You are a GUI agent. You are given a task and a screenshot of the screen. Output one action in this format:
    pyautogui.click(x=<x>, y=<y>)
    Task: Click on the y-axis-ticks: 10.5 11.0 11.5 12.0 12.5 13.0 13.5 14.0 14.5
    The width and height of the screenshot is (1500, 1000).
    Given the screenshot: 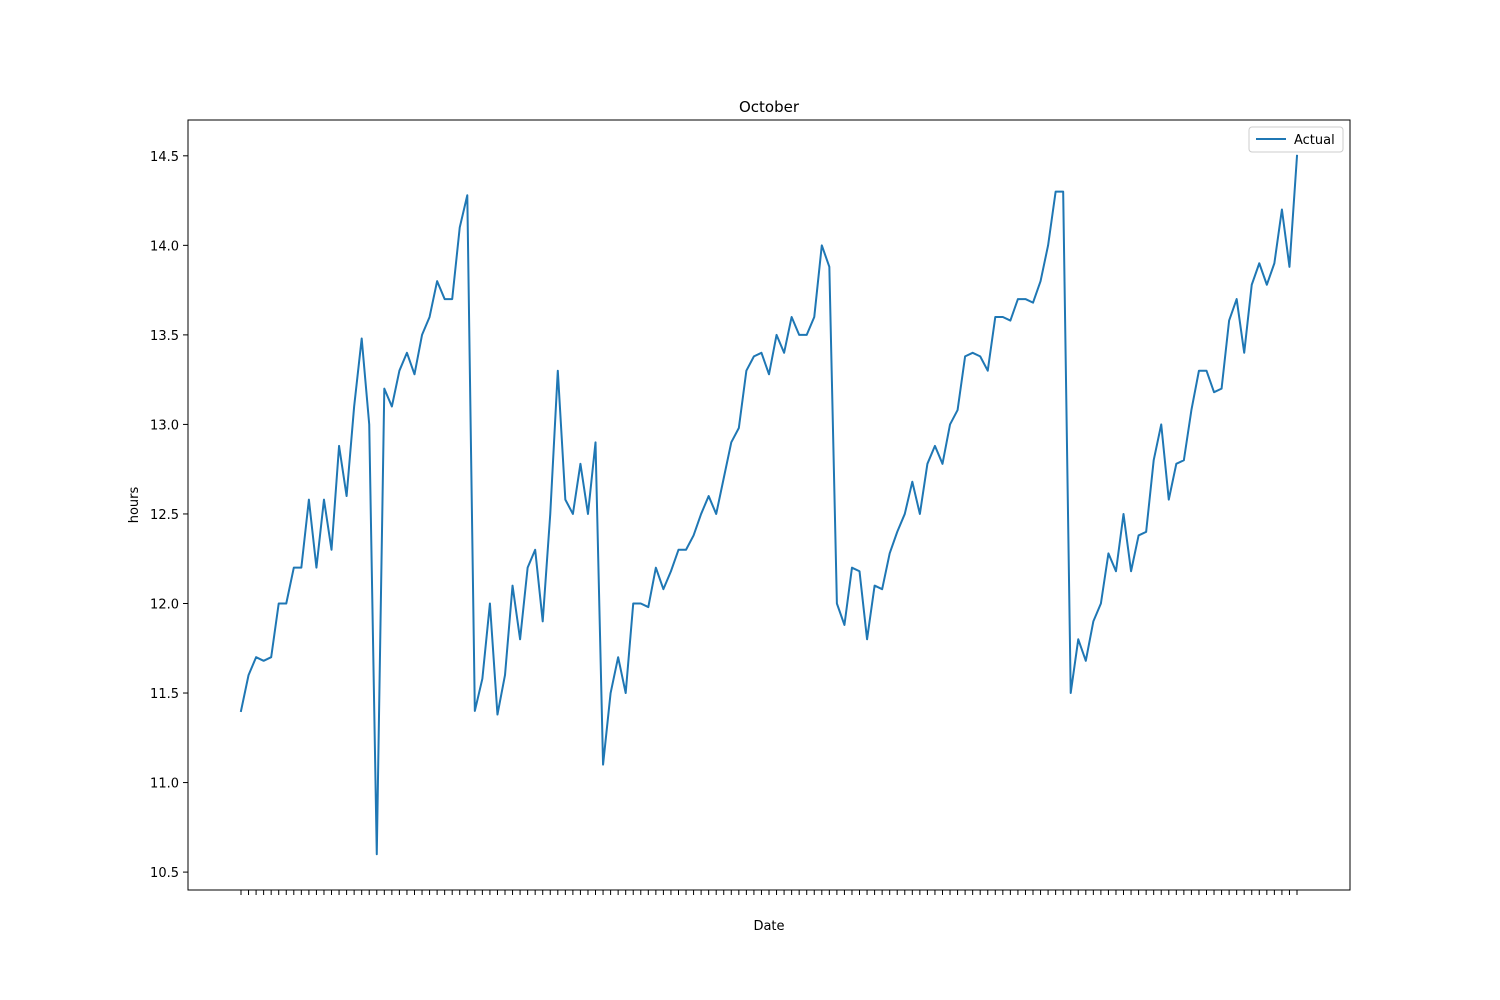 What is the action you would take?
    pyautogui.click(x=169, y=515)
    